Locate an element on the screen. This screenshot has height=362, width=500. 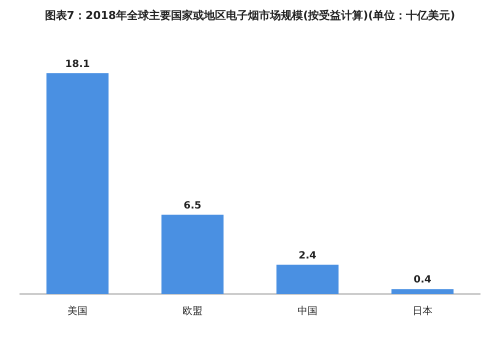
x-tick-label: 中国 is located at coordinates (308, 310).